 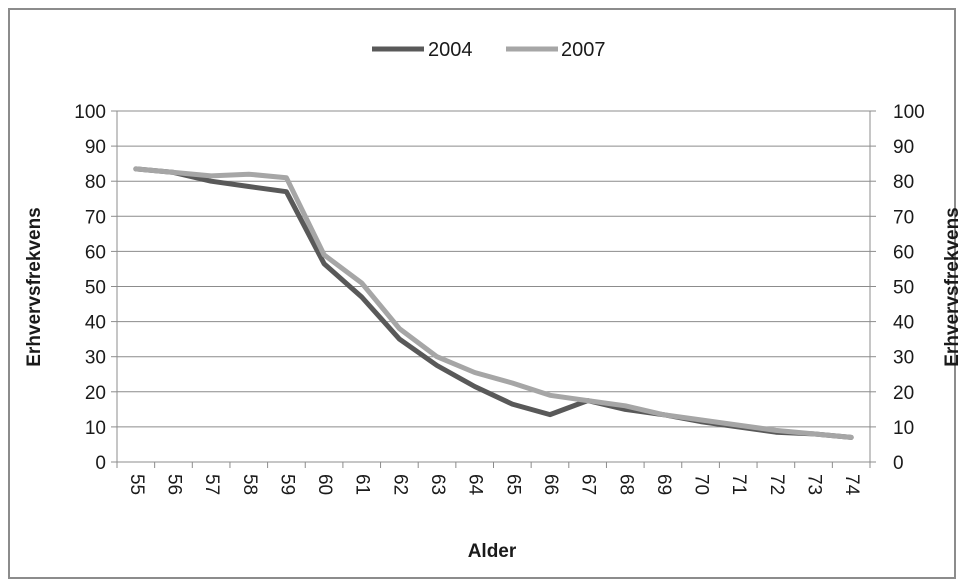 I want to click on y-right-tick-label: 0, so click(x=898, y=463).